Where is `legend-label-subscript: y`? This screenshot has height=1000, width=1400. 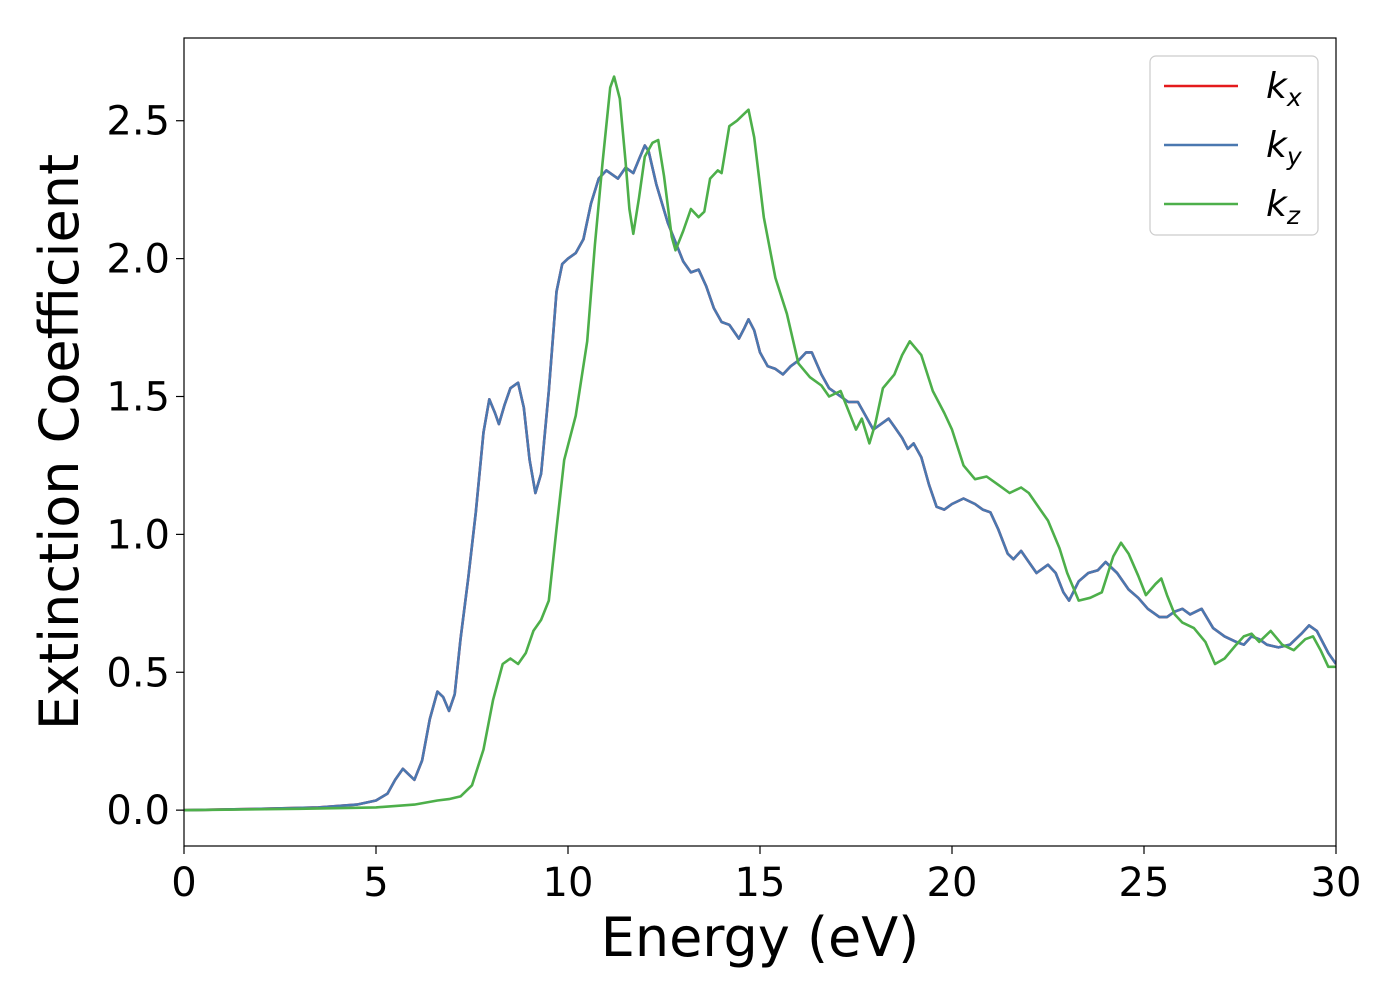 legend-label-subscript: y is located at coordinates (1294, 156).